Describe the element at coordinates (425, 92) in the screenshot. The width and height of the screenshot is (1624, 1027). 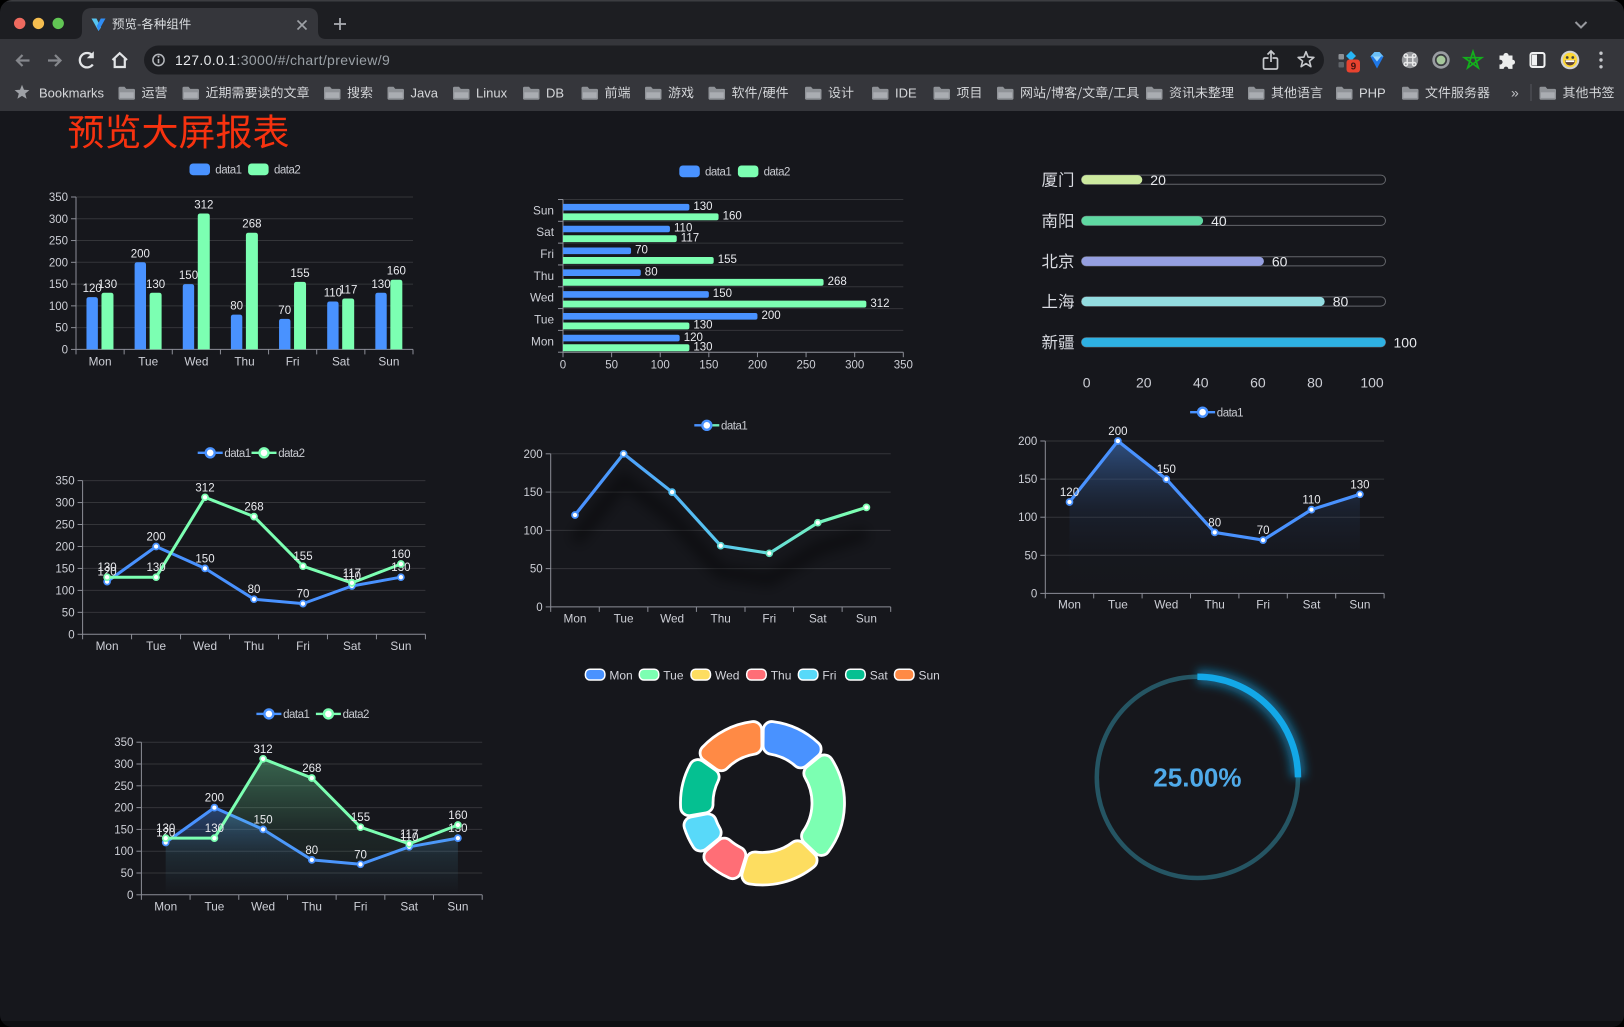
I see `svg-text: Java` at that location.